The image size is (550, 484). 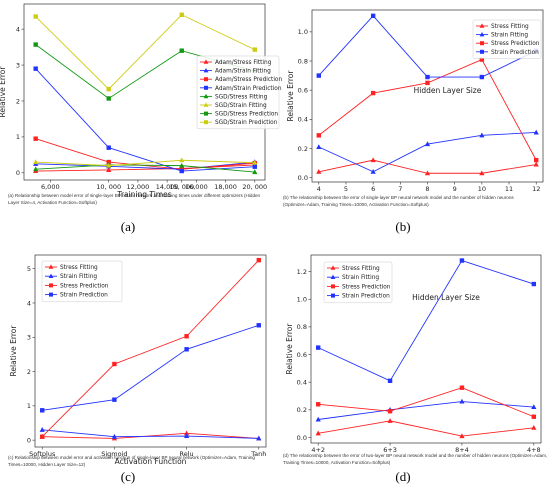 What do you see at coordinates (246, 115) in the screenshot?
I see `legend-label: SGD/Stress Prediction` at bounding box center [246, 115].